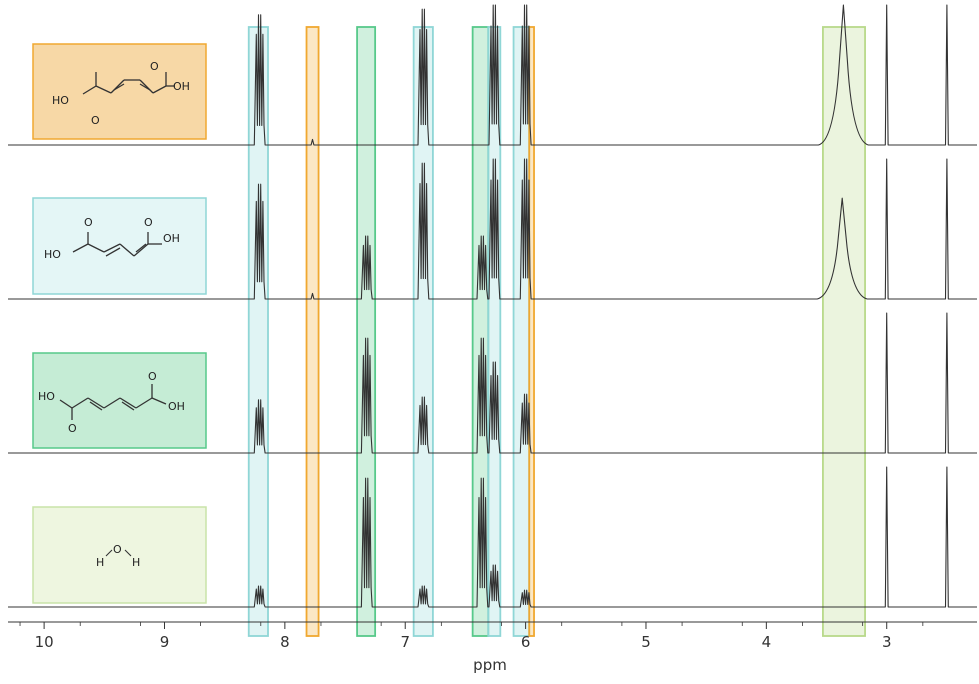 The height and width of the screenshot is (684, 979). Describe the element at coordinates (176, 406) in the screenshot. I see `molecule-3-oh-label: OH` at that location.